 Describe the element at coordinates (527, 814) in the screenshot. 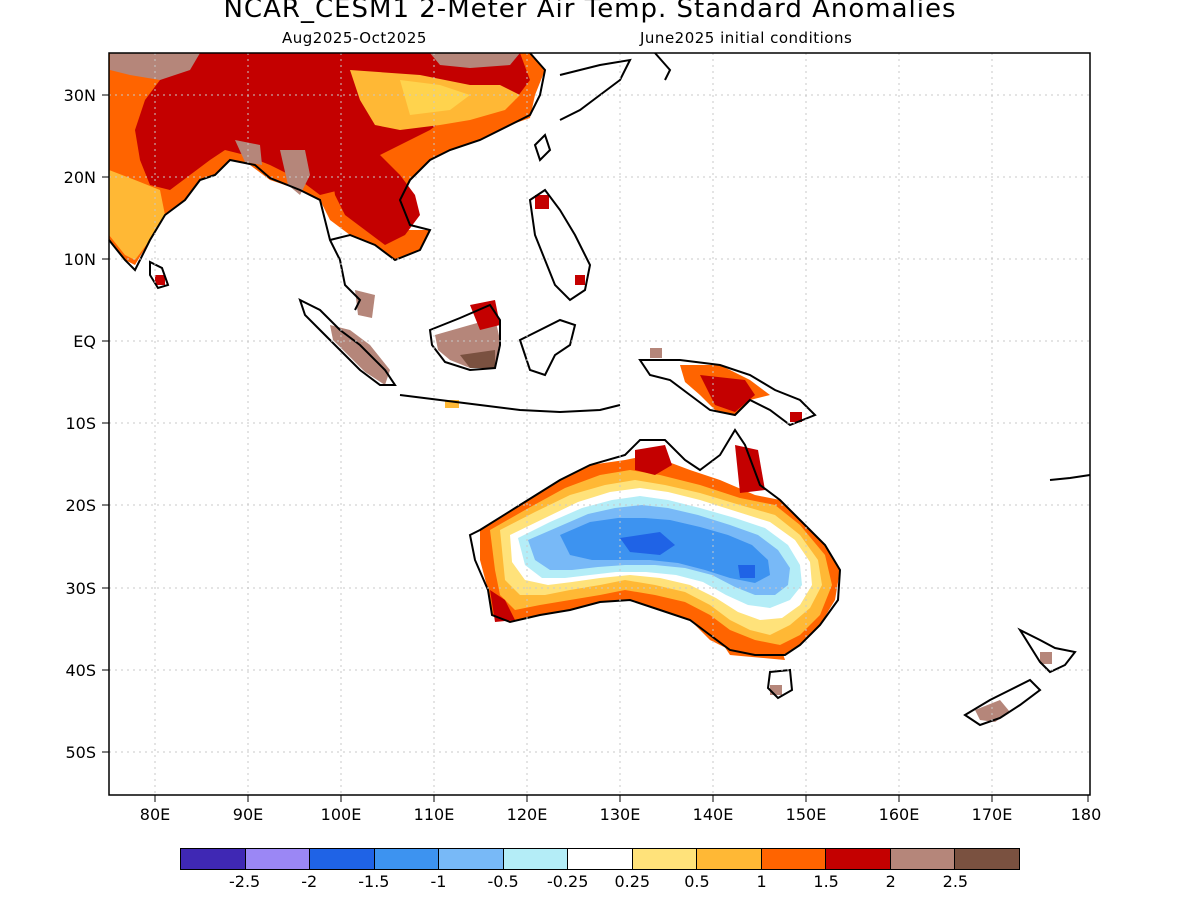

I see `lon-label: 120E` at that location.